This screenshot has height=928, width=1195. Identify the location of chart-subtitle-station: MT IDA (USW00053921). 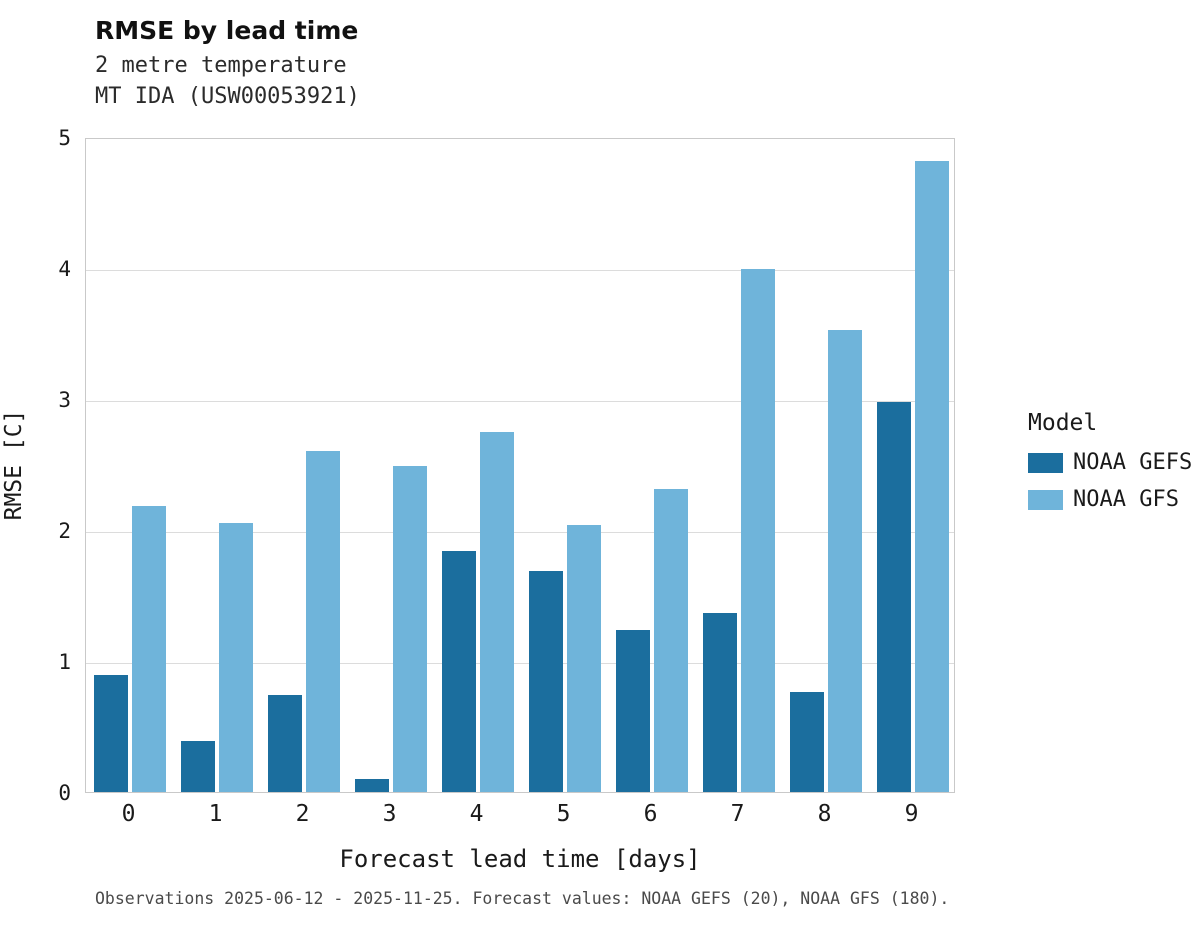
(227, 96).